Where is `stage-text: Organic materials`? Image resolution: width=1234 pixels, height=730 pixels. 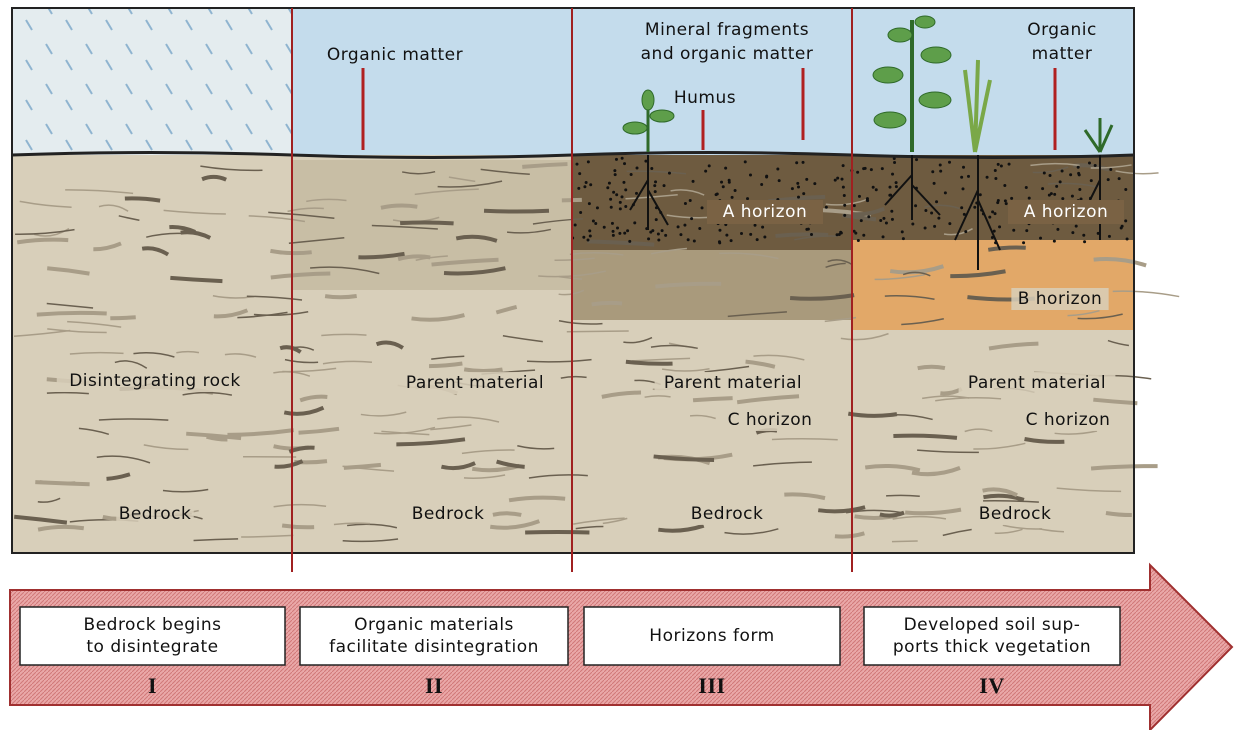 stage-text: Organic materials is located at coordinates (434, 625).